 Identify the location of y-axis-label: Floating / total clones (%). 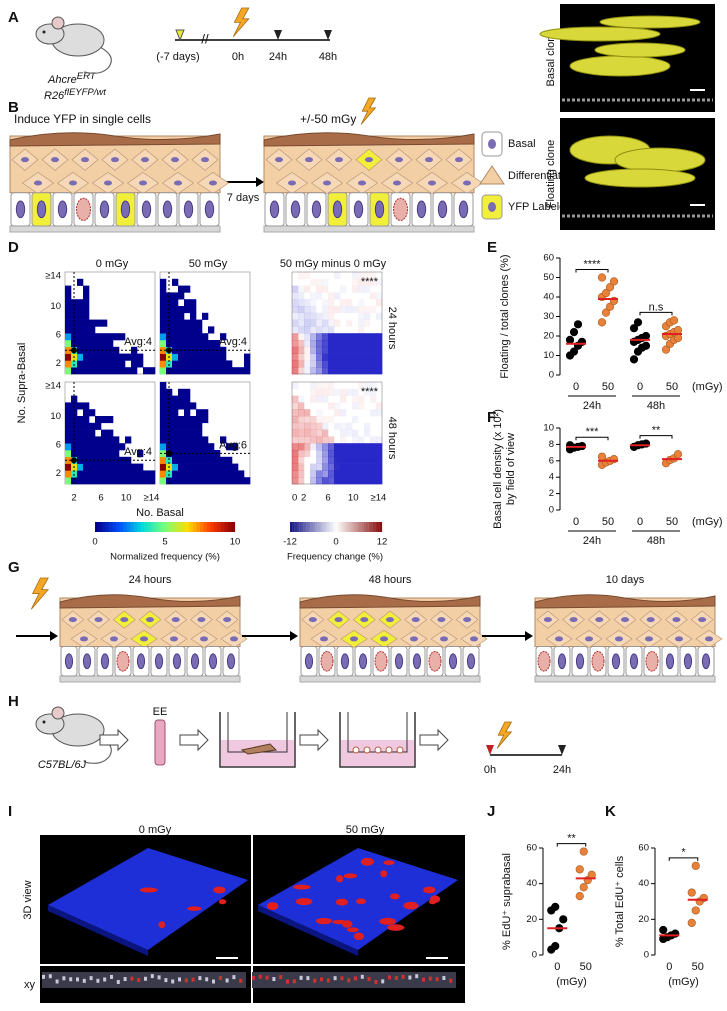
(505, 316).